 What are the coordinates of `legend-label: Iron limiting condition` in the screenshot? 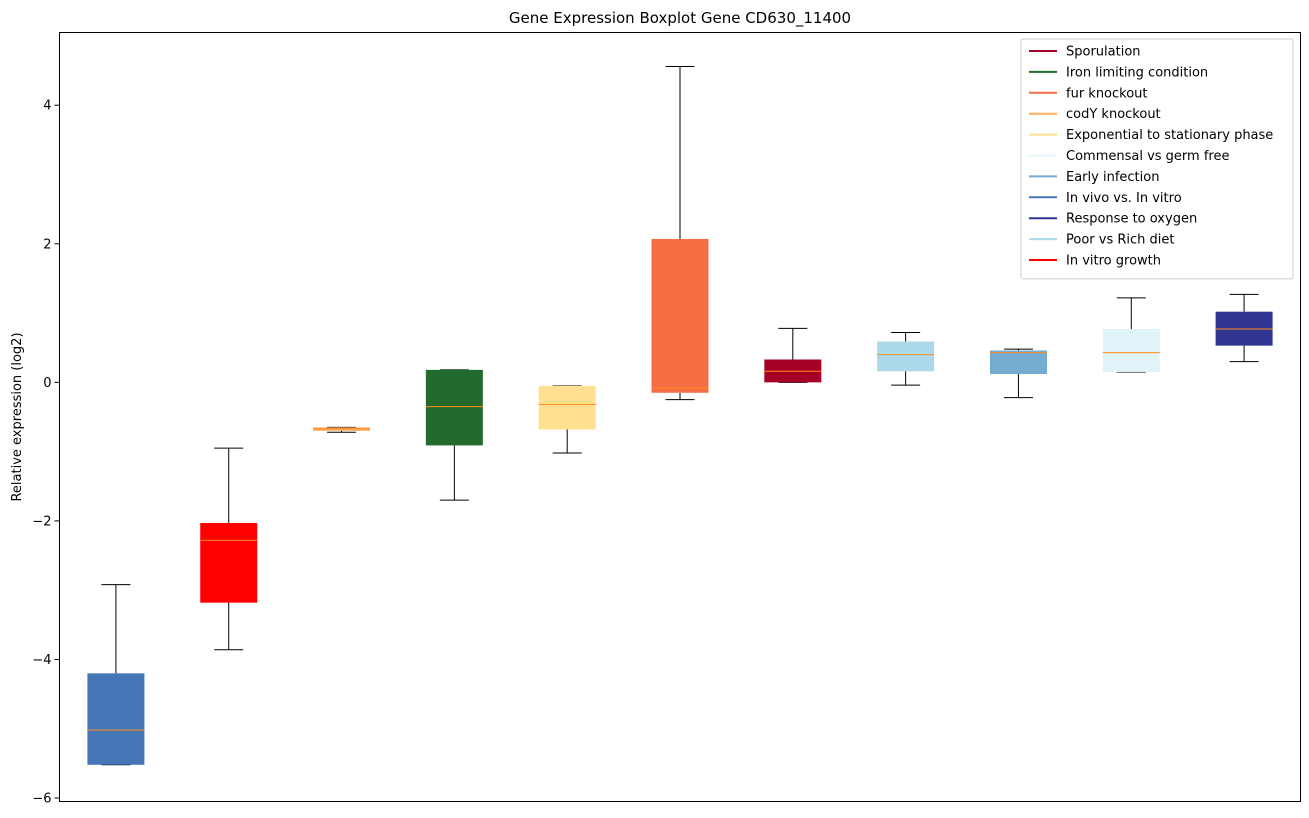 It's located at (1137, 72).